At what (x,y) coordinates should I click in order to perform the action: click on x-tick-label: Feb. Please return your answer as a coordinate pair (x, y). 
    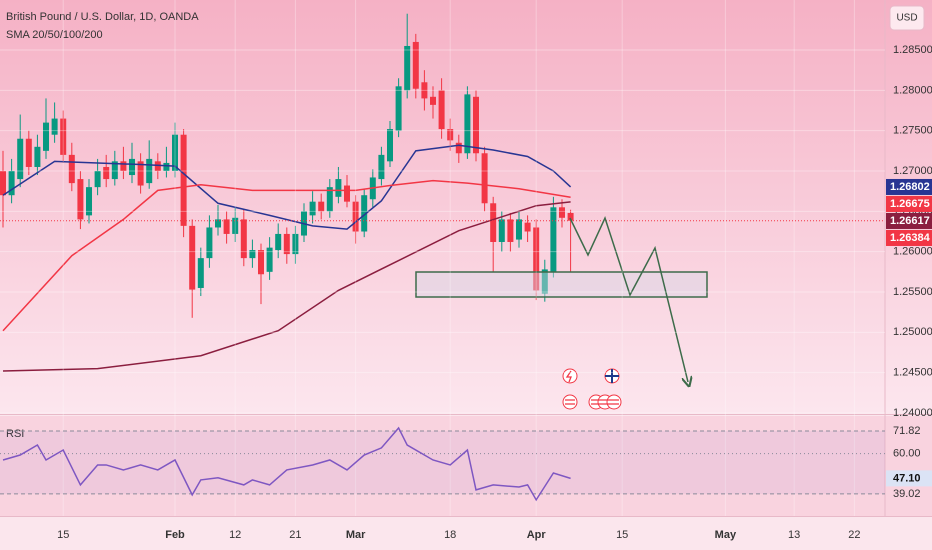
    Looking at the image, I should click on (175, 535).